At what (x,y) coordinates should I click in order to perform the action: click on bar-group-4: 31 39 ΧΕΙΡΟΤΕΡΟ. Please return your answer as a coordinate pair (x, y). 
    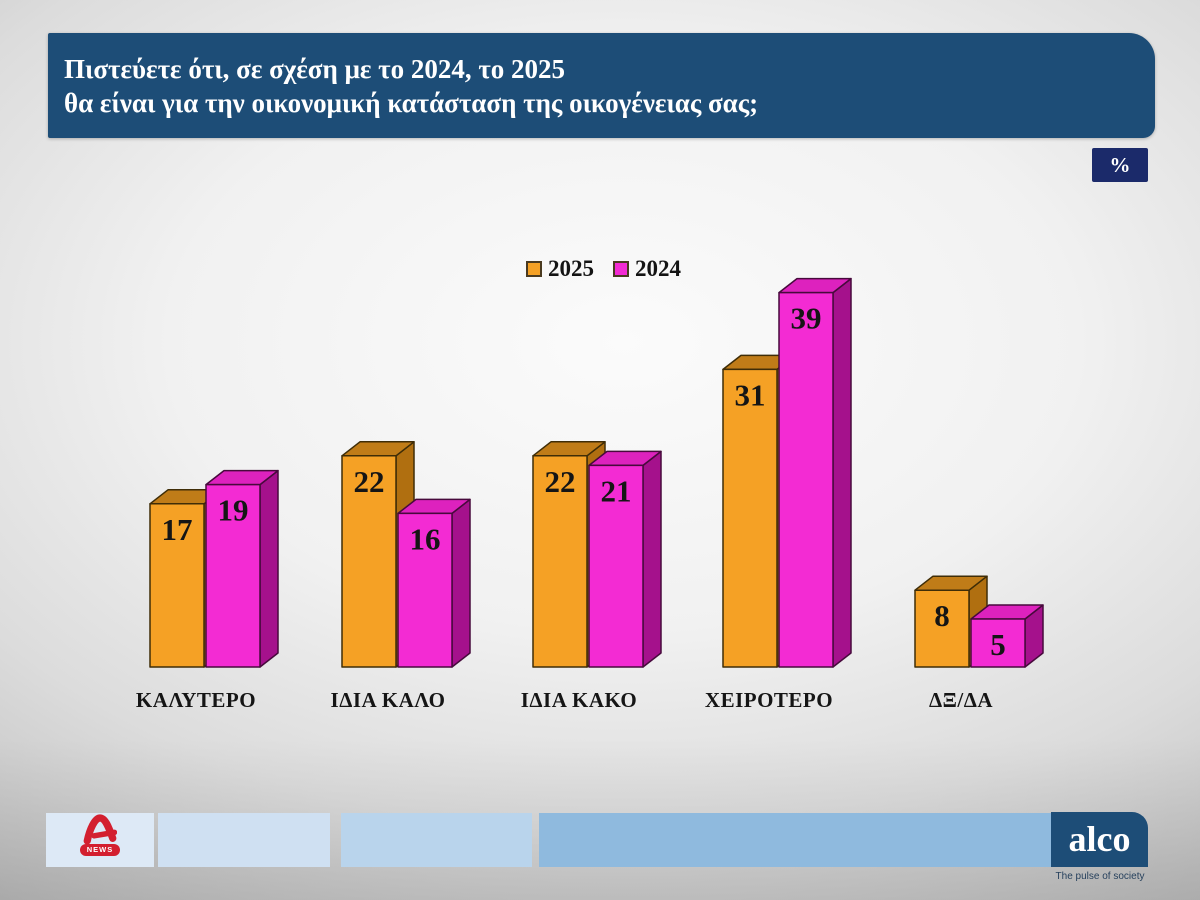
    Looking at the image, I should click on (778, 494).